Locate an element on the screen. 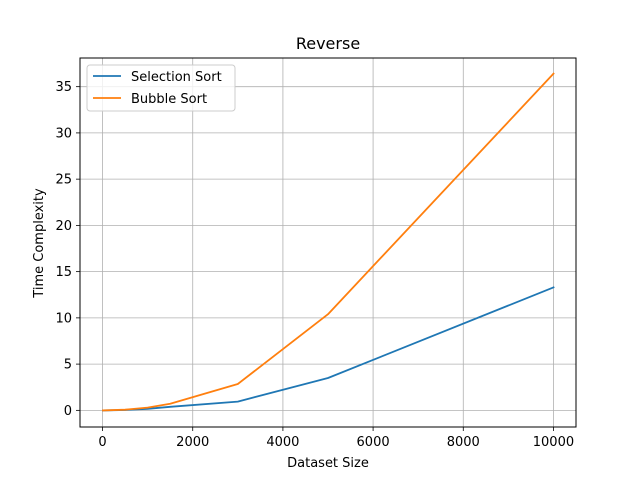 The width and height of the screenshot is (640, 480). y-axis-label: Time Complexity is located at coordinates (39, 243).